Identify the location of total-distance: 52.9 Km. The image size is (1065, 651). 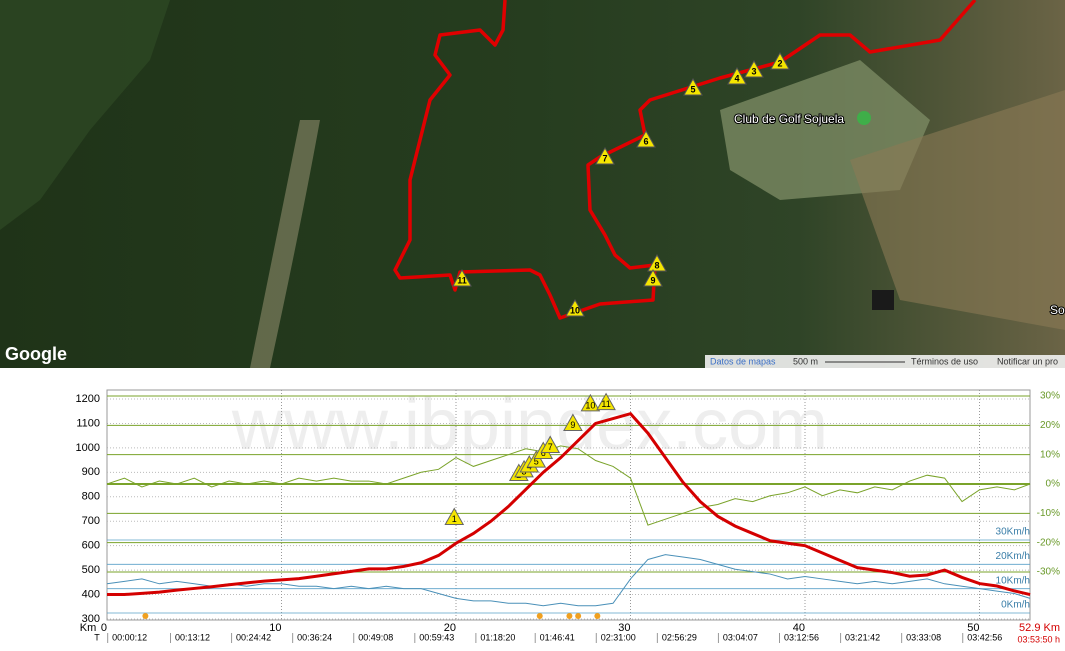
(1039, 628).